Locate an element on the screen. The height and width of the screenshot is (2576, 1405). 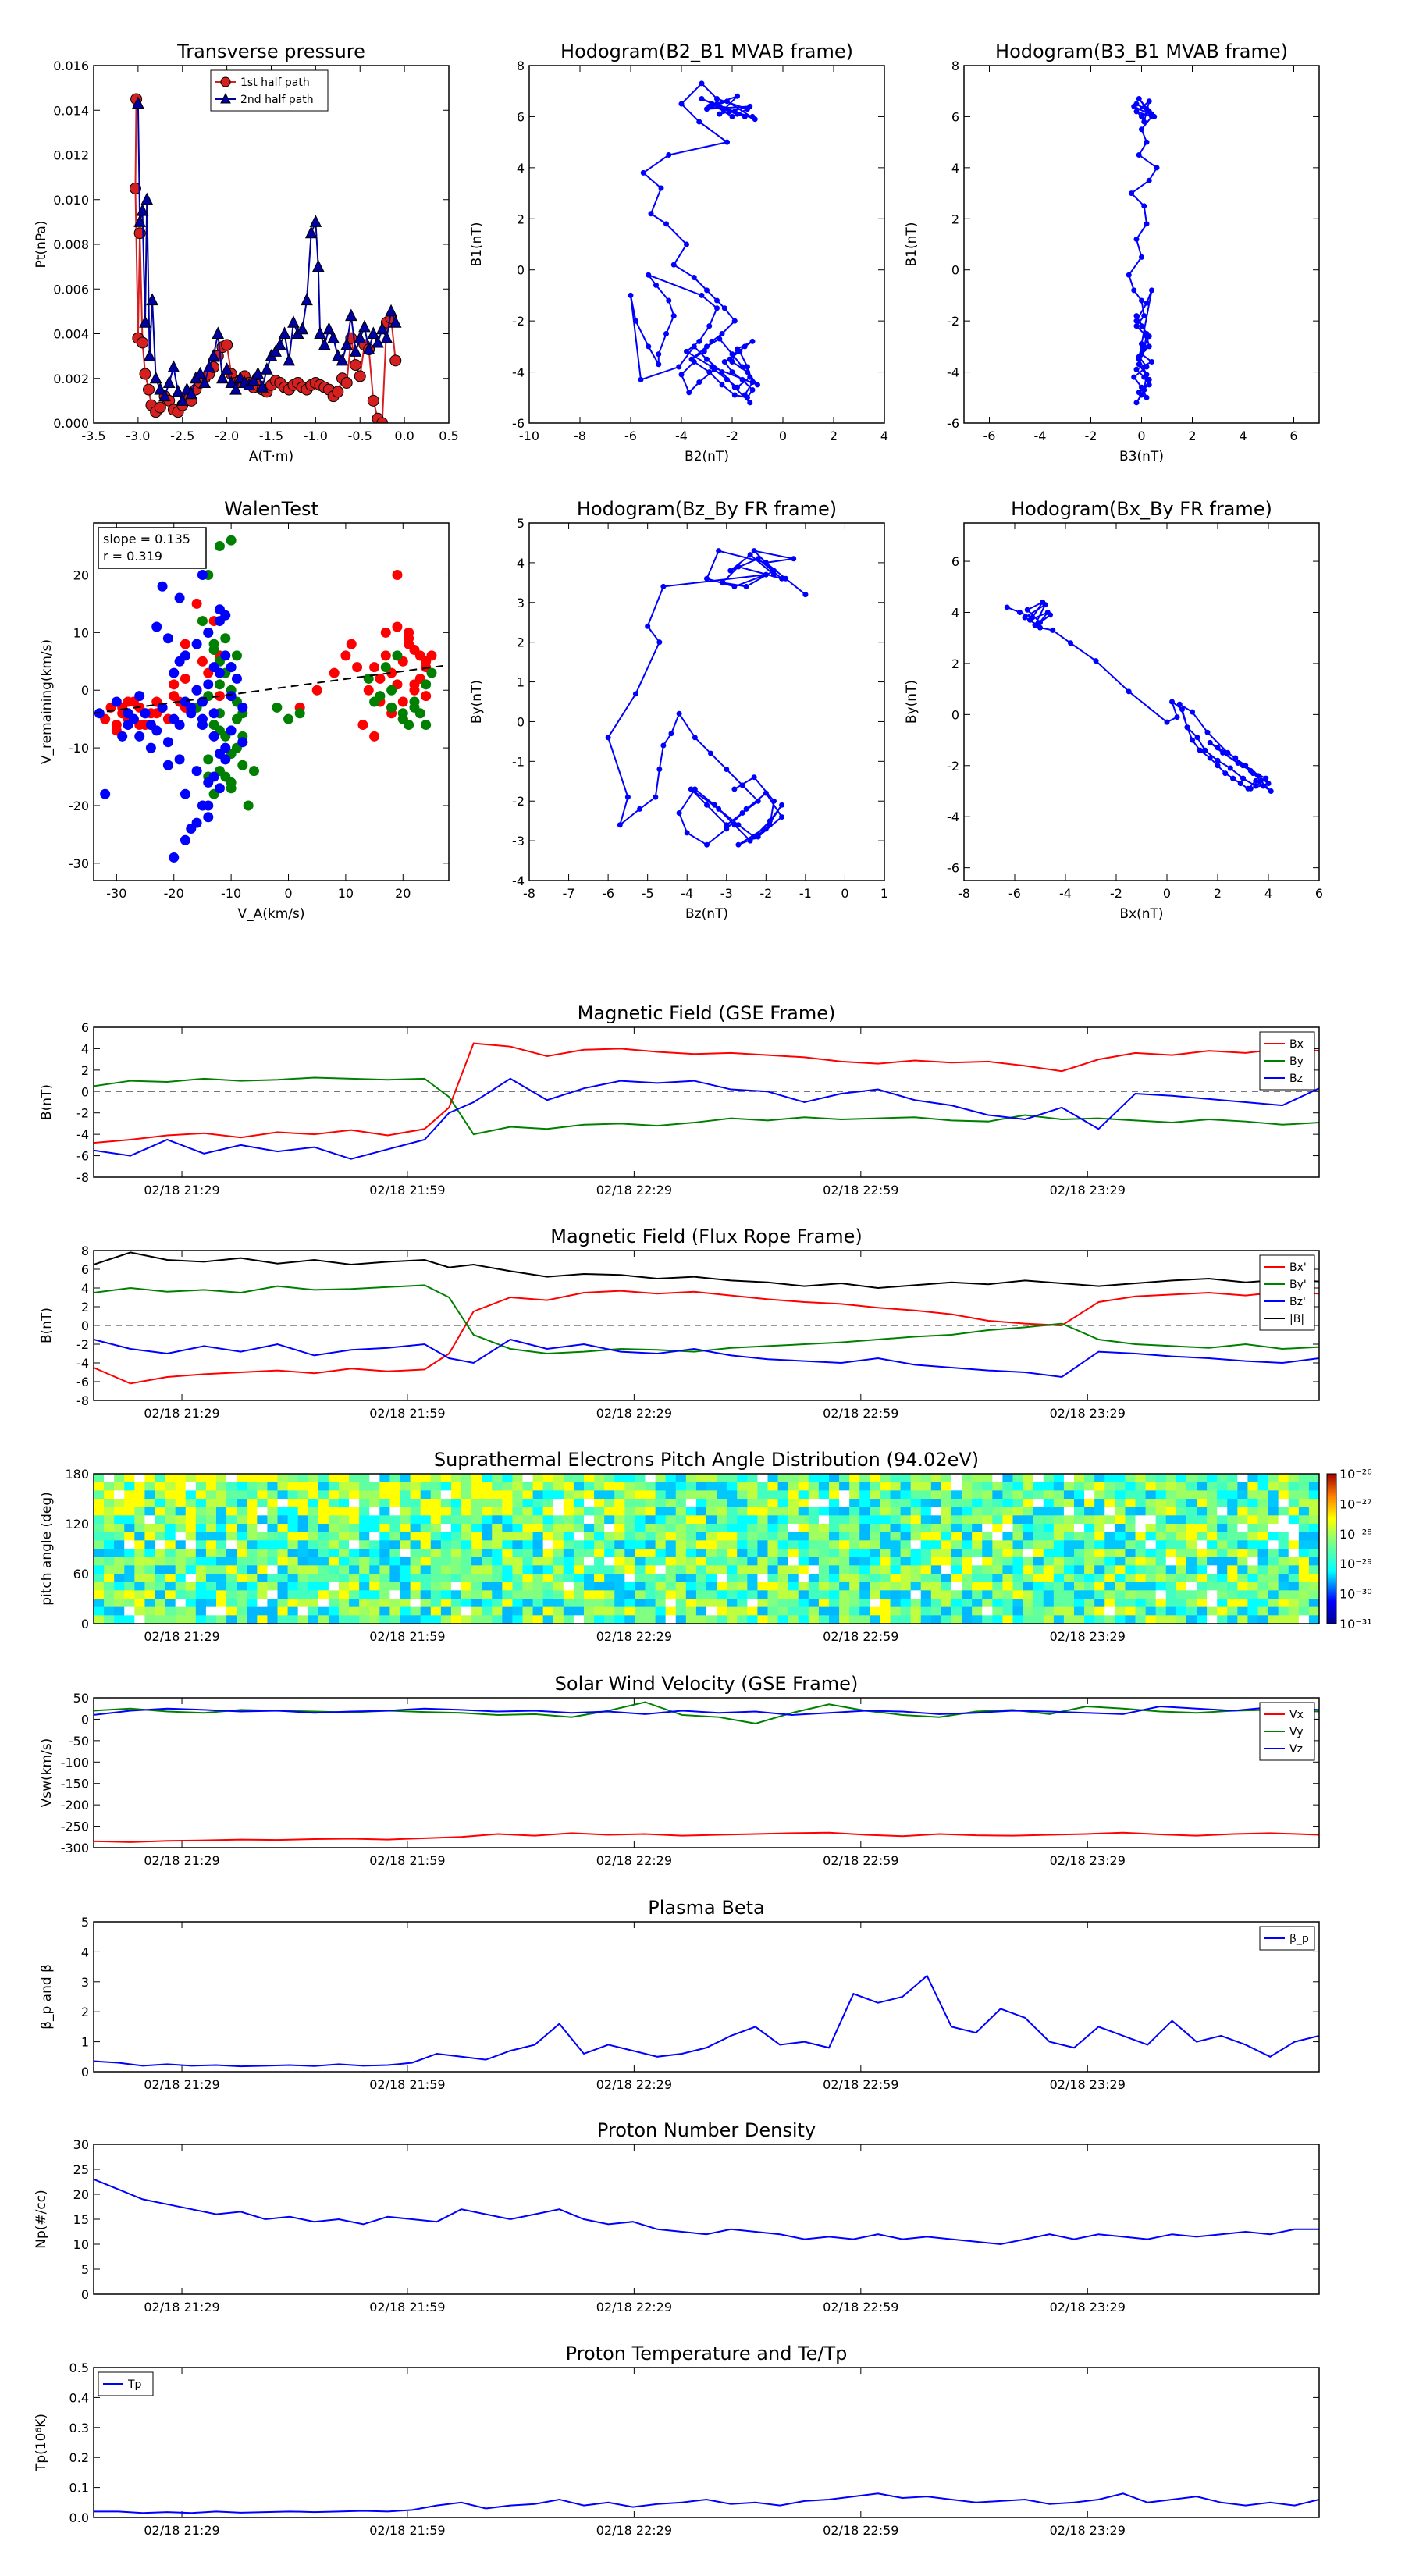
x-tick-label: -5 is located at coordinates (648, 893).